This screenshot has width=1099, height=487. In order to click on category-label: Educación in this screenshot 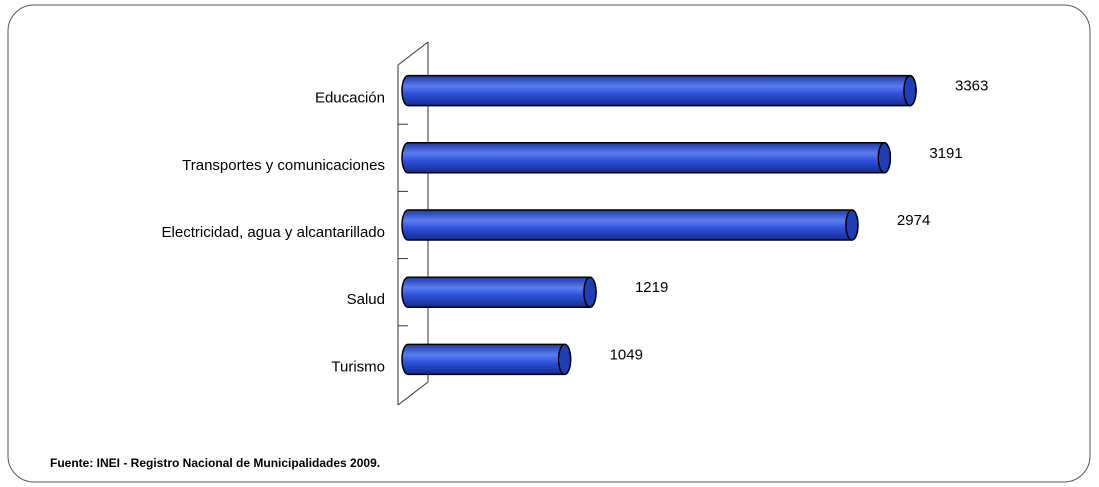, I will do `click(350, 98)`.